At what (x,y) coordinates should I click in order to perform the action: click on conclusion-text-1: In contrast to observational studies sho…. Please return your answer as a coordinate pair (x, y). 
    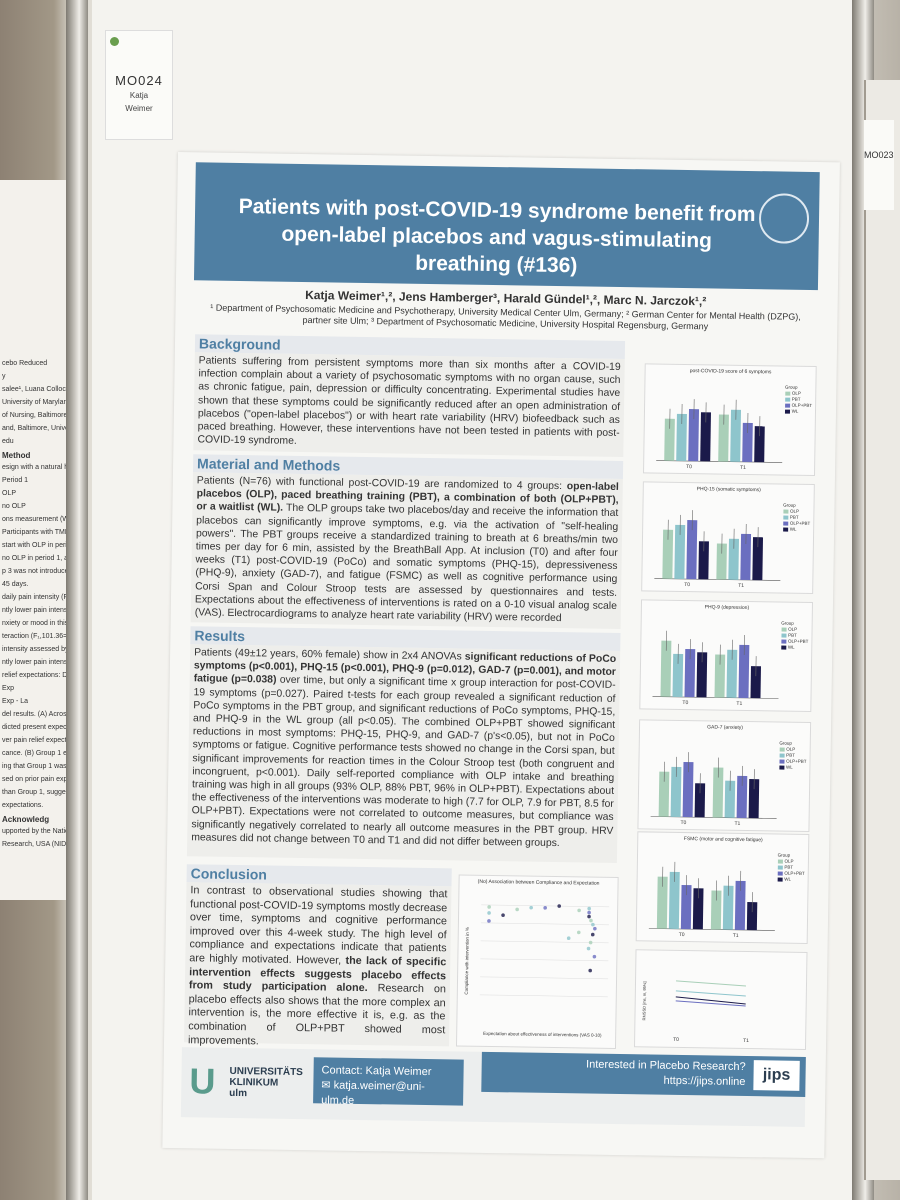
    Looking at the image, I should click on (318, 925).